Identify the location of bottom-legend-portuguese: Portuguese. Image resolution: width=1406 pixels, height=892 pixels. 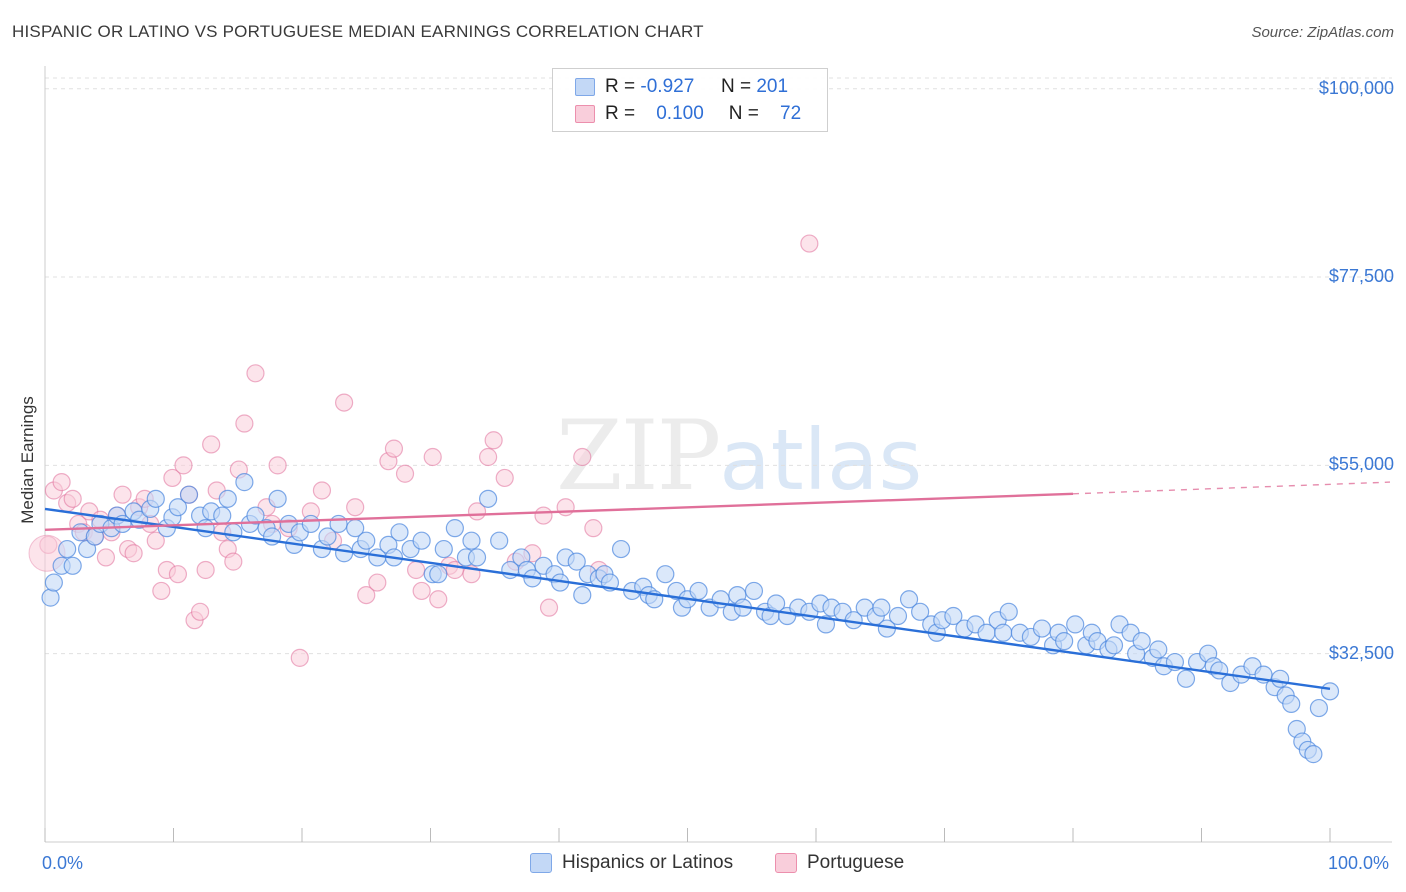
(839, 863).